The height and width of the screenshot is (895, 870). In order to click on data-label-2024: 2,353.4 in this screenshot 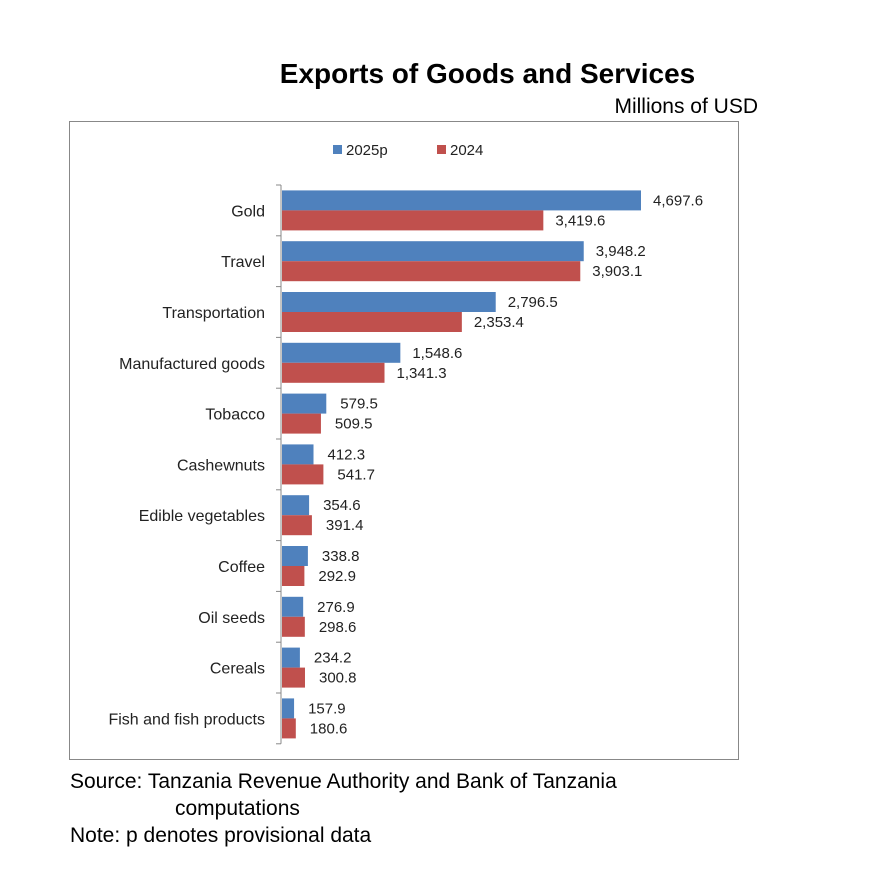, I will do `click(499, 322)`.